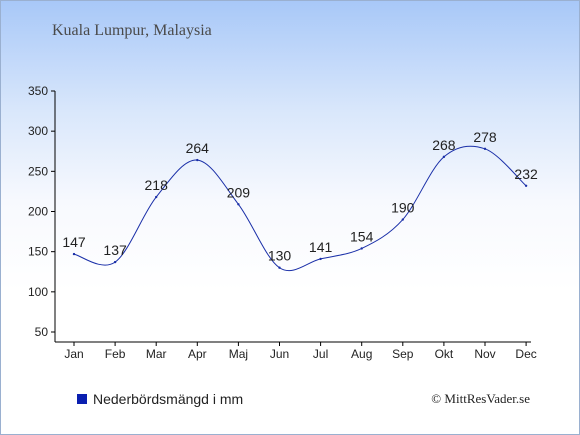  I want to click on data-label: 278, so click(485, 137).